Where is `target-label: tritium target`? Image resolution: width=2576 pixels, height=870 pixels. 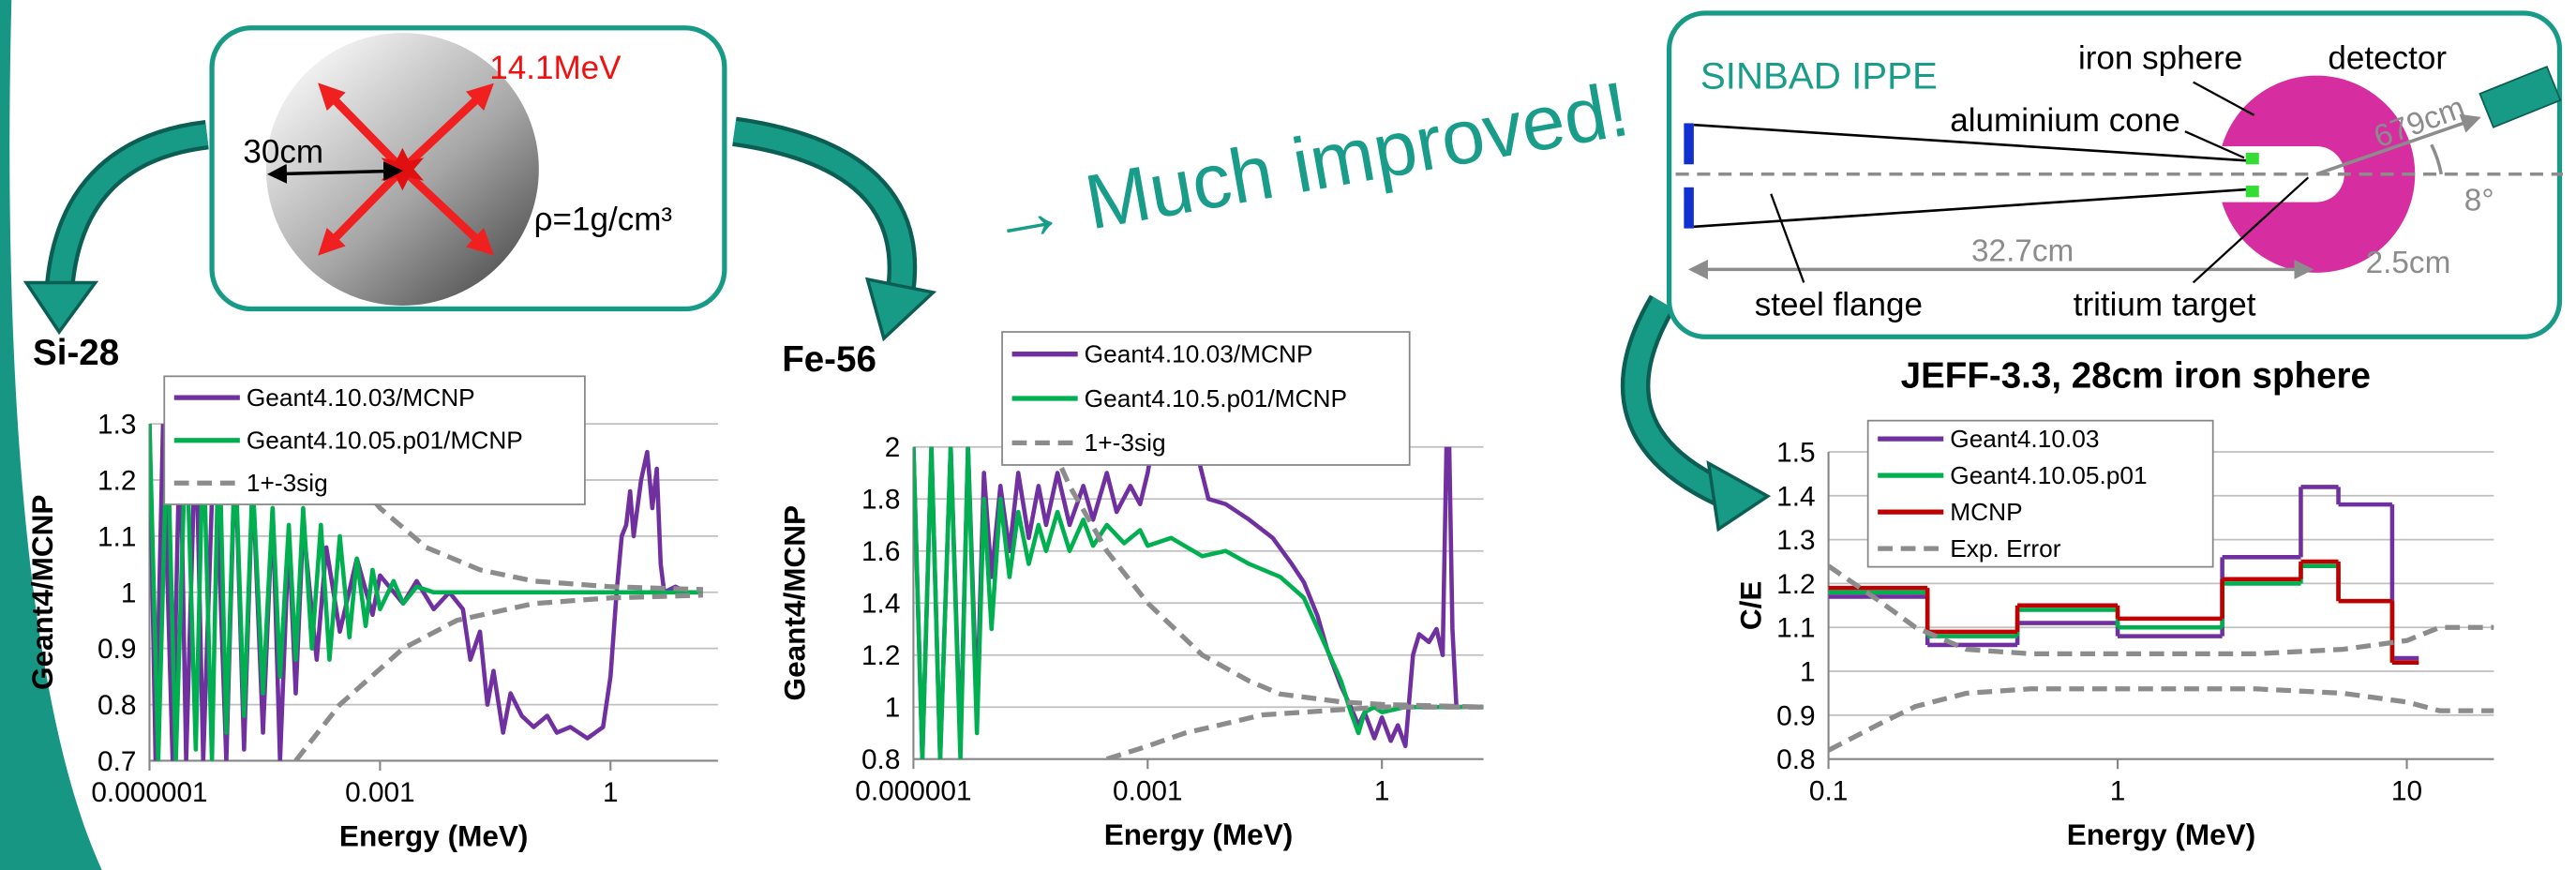 target-label: tritium target is located at coordinates (2165, 305).